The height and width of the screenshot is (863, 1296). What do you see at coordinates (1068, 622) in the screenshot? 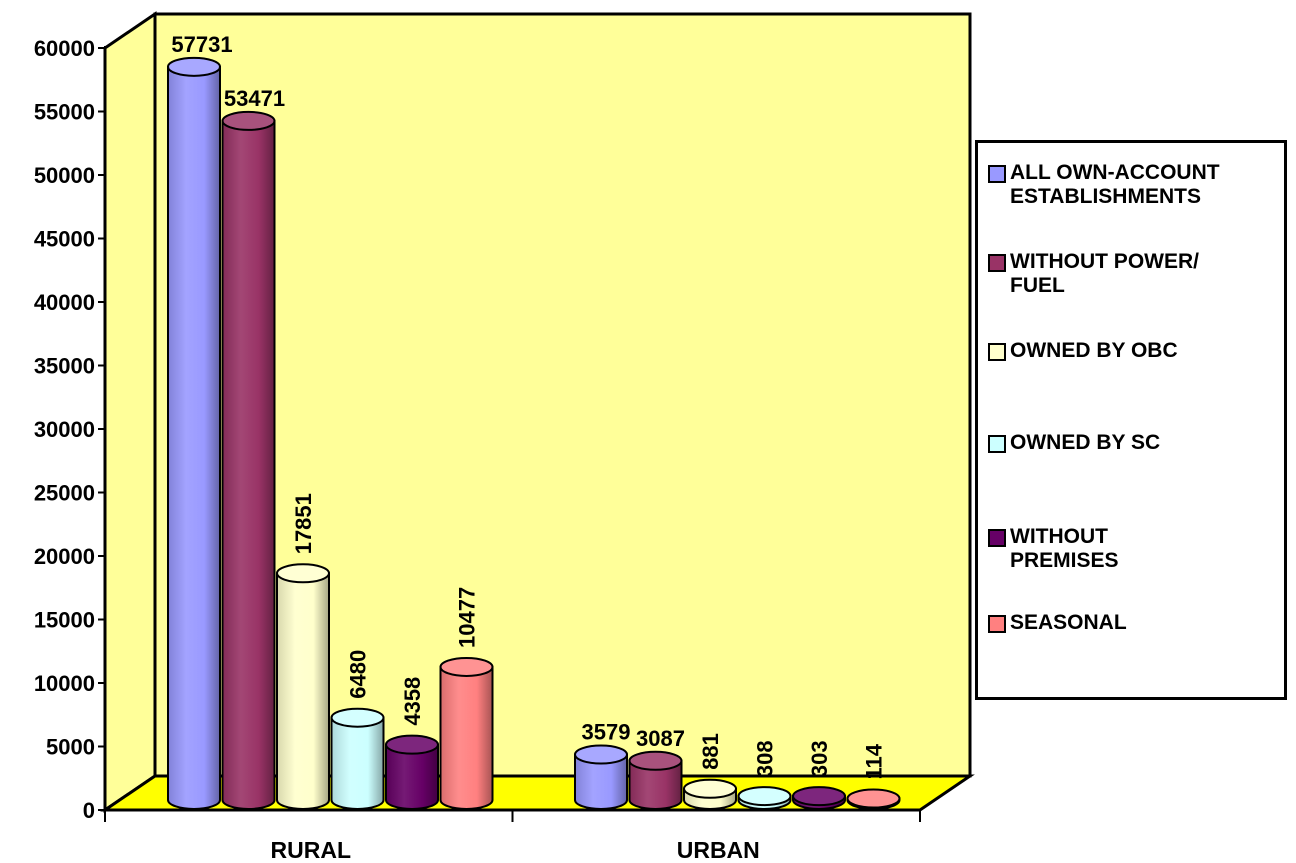
I see `legend-label: SEASONAL` at bounding box center [1068, 622].